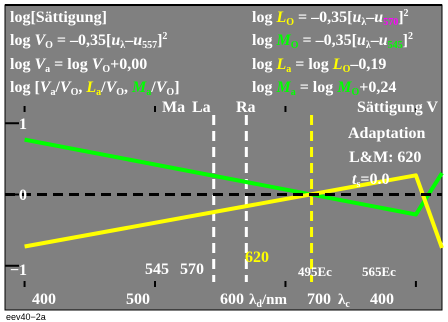 The width and height of the screenshot is (448, 322). I want to click on x-unit-lambda-d: λd/nm, so click(268, 301).